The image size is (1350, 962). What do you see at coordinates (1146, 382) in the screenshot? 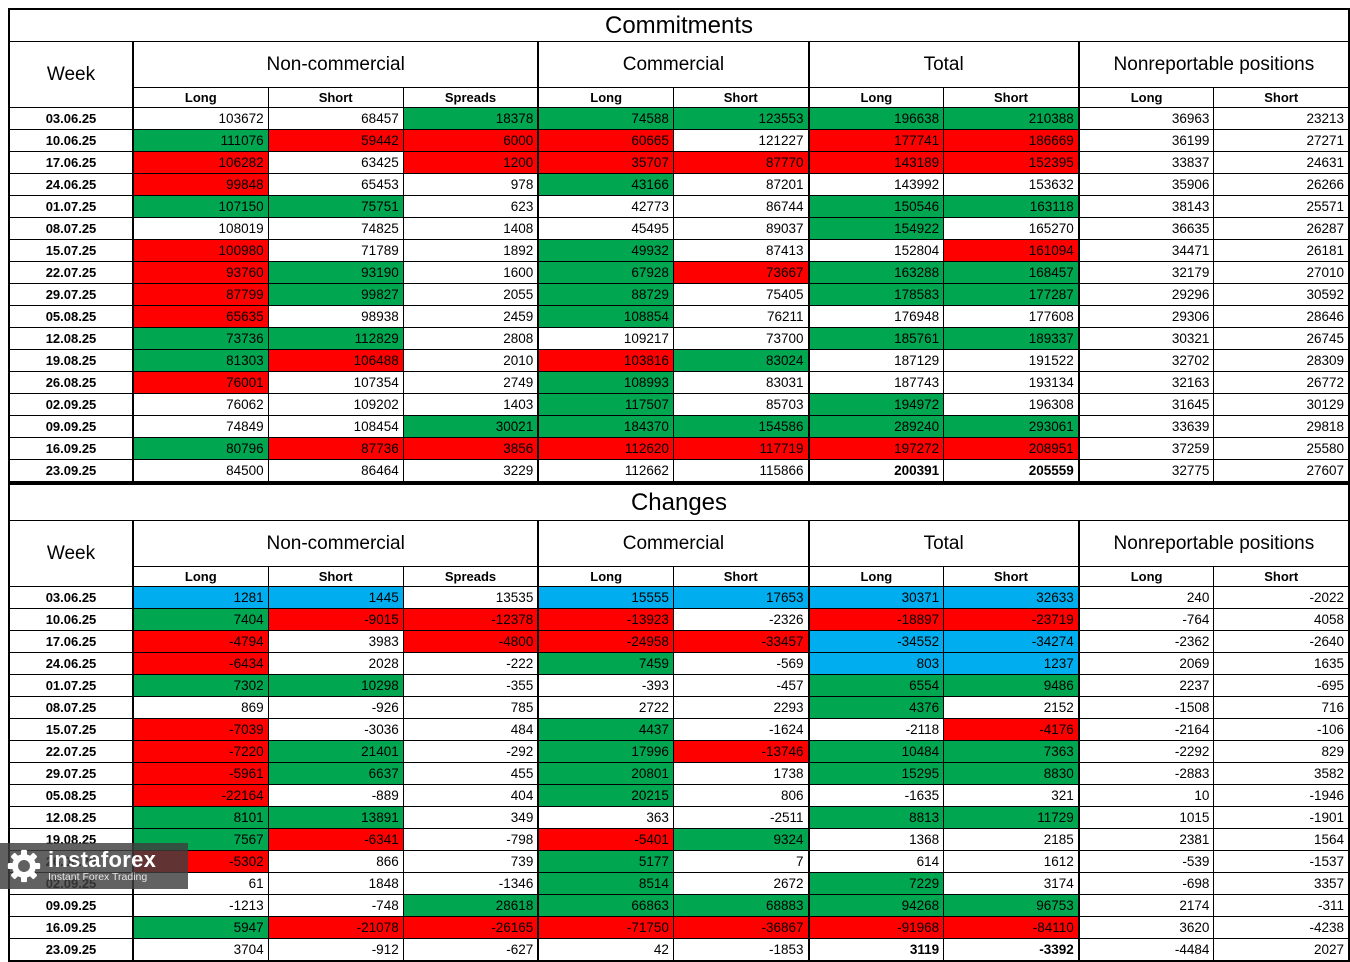
I see `value-cell: 32163` at bounding box center [1146, 382].